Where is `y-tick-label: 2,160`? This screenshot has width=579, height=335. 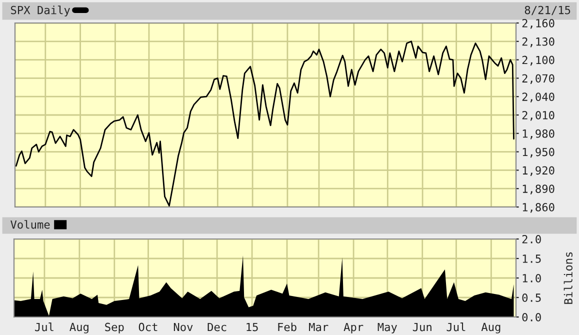
y-tick-label: 2,160 is located at coordinates (538, 24).